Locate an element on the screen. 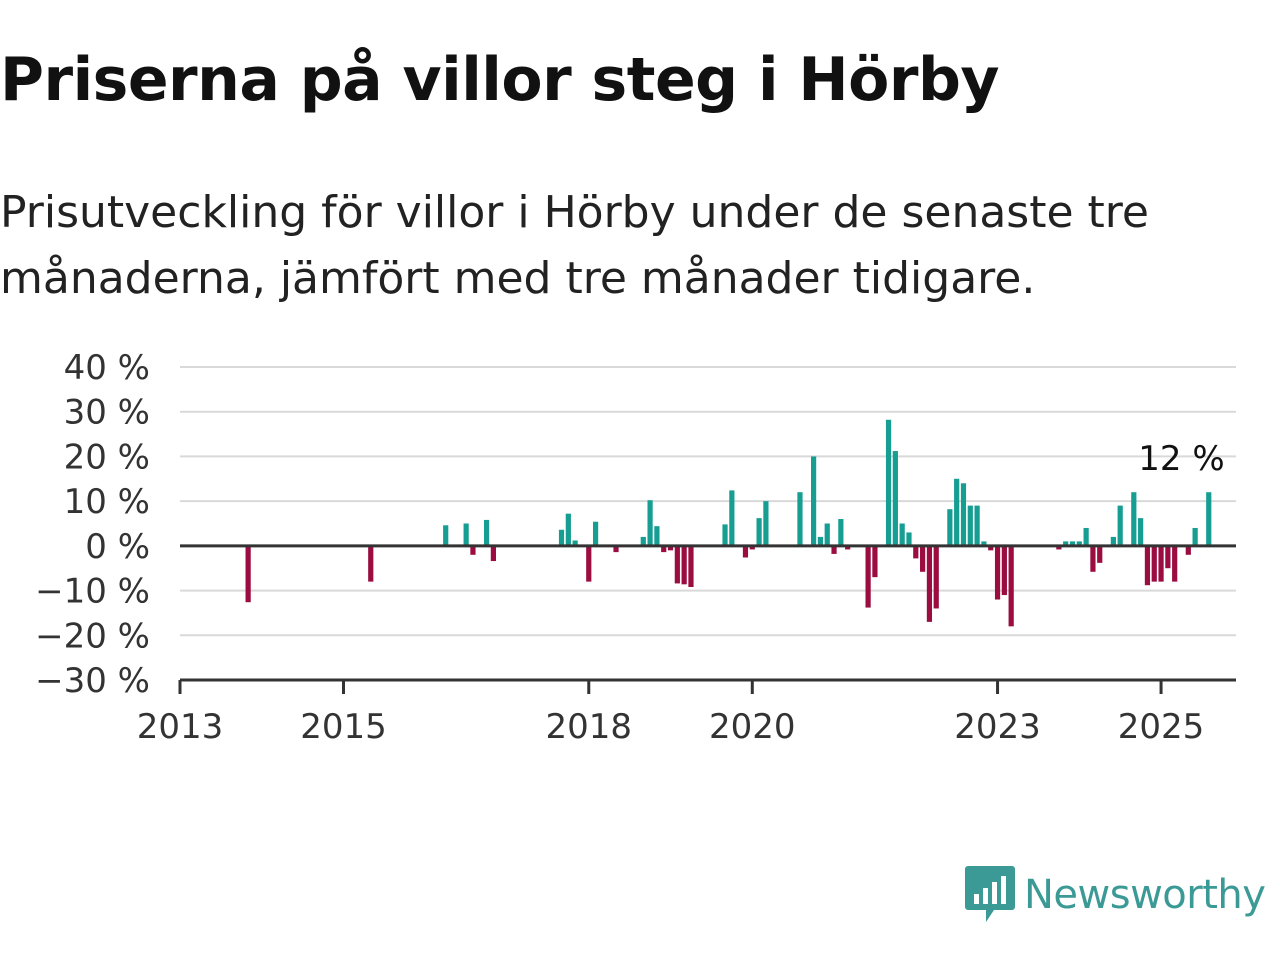 This screenshot has width=1280, height=960. y-tick-label: 40 % is located at coordinates (107, 368).